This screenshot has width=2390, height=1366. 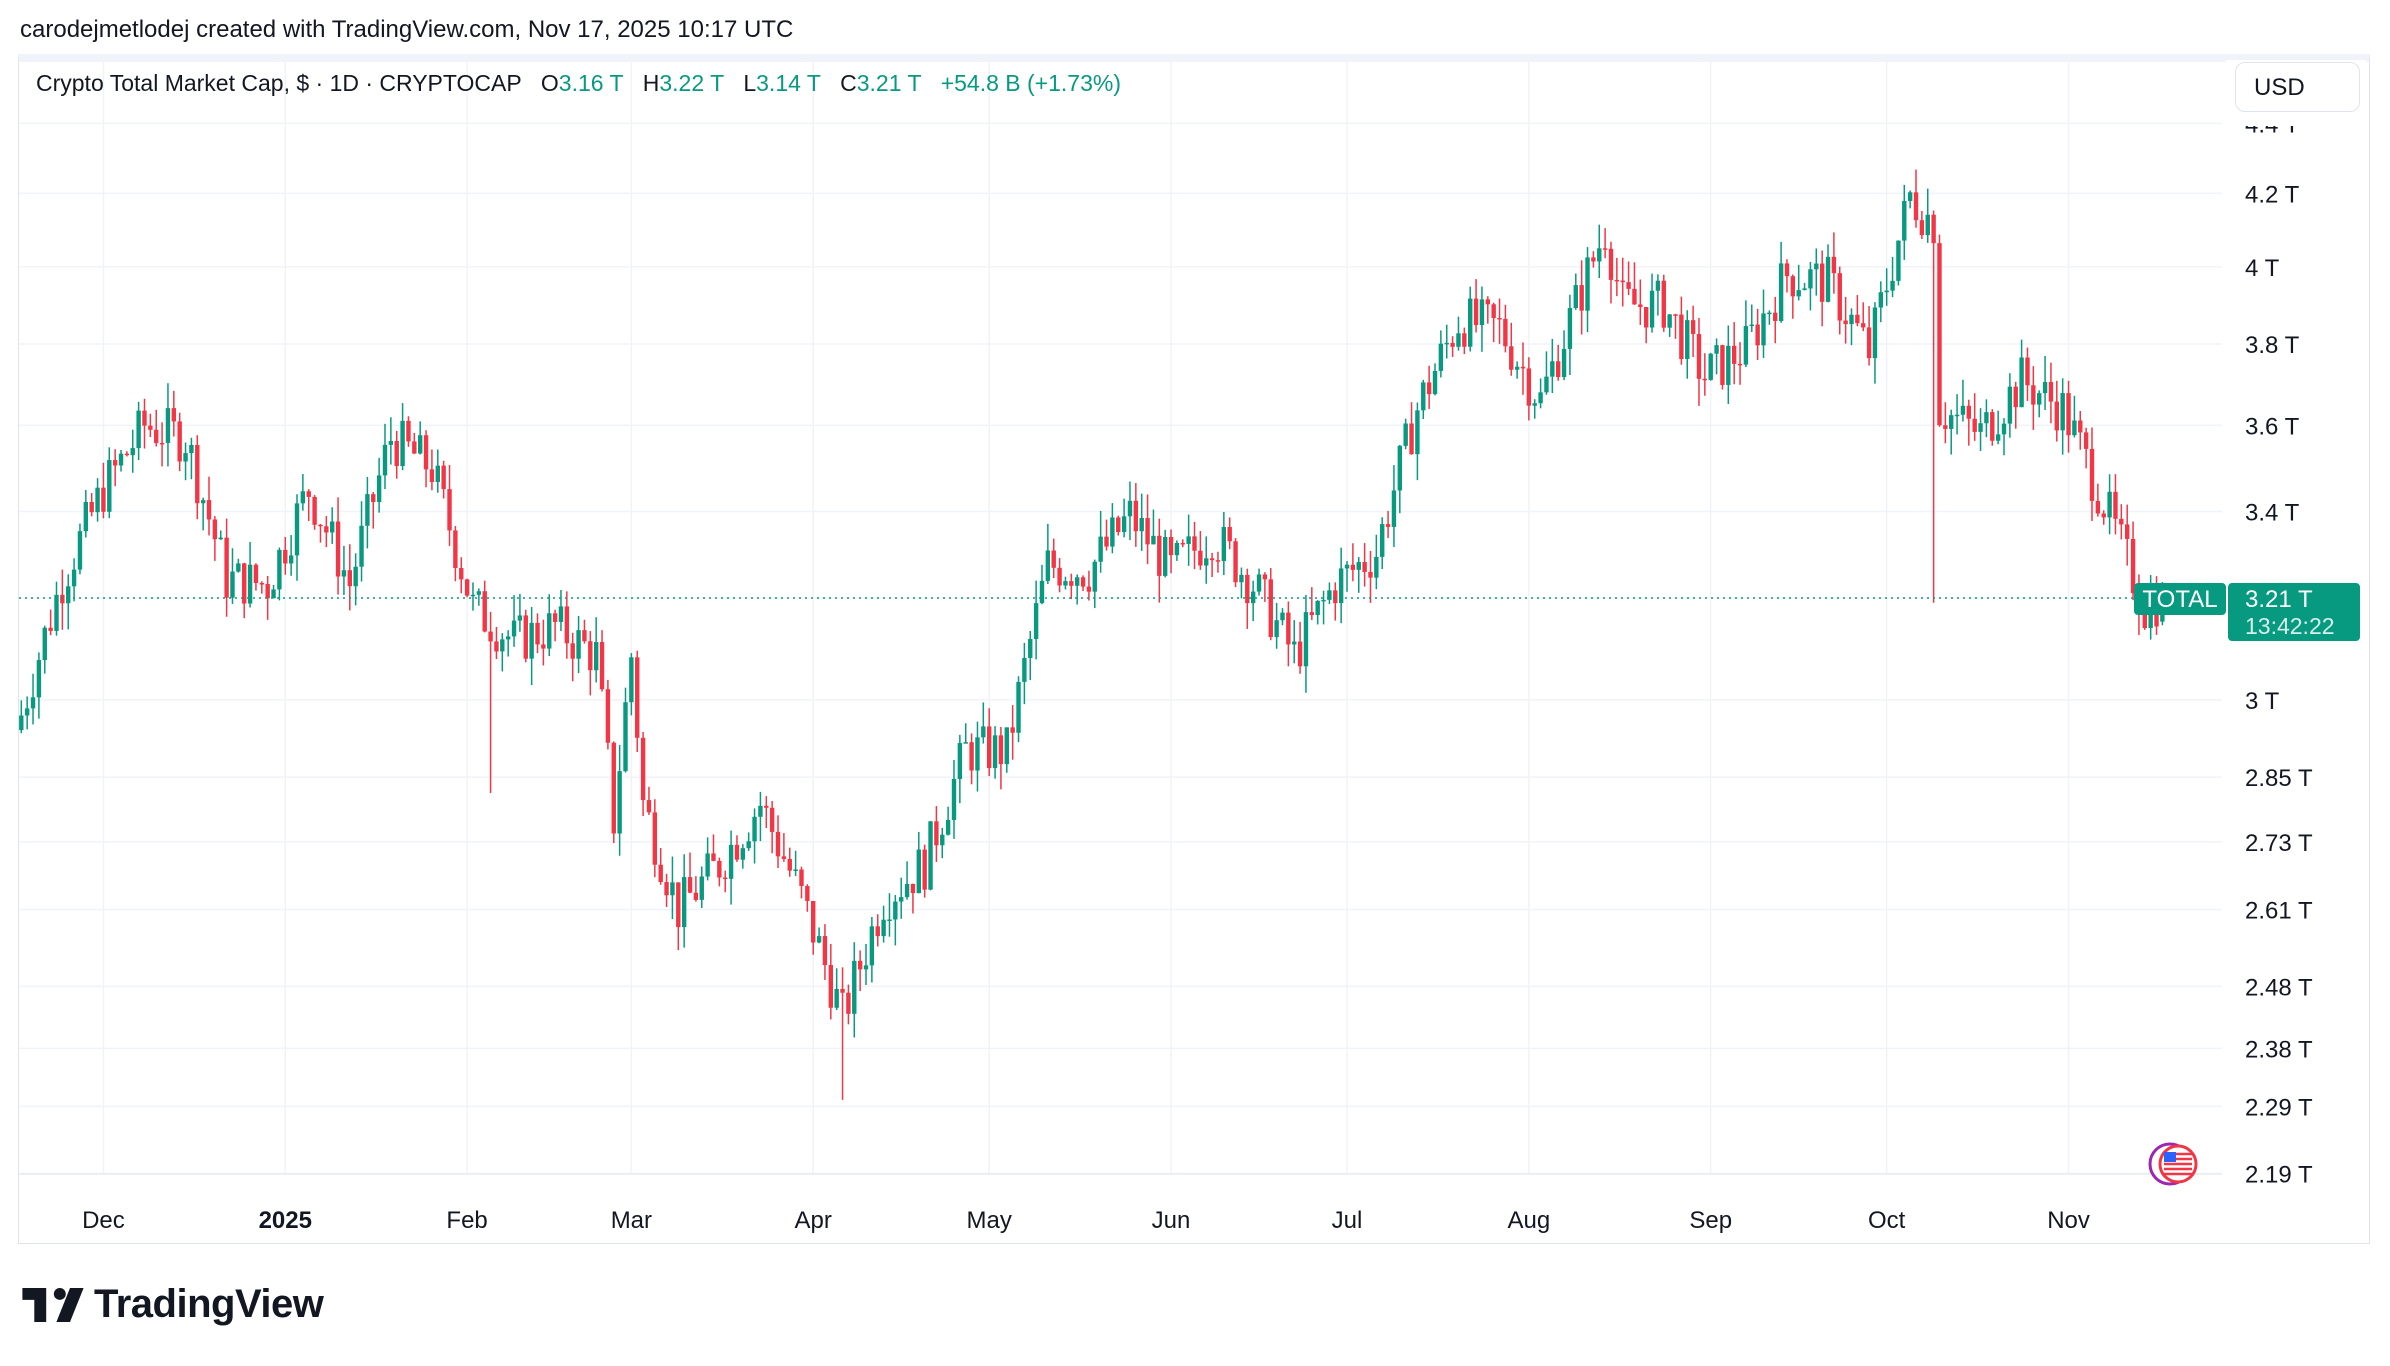 I want to click on time-axis-label: Oct, so click(x=1887, y=1220).